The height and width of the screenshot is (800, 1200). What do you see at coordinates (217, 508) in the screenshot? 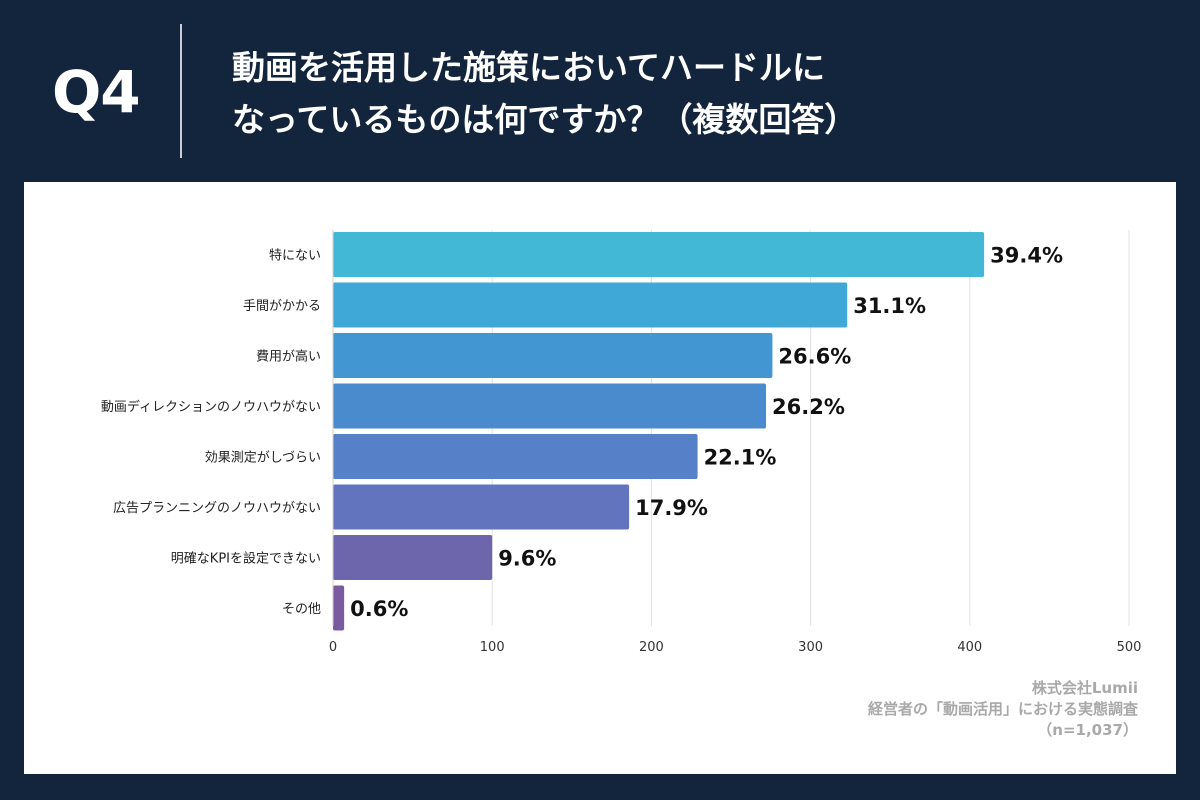
I see `category-label: 広告プランニングのノウハウがない` at bounding box center [217, 508].